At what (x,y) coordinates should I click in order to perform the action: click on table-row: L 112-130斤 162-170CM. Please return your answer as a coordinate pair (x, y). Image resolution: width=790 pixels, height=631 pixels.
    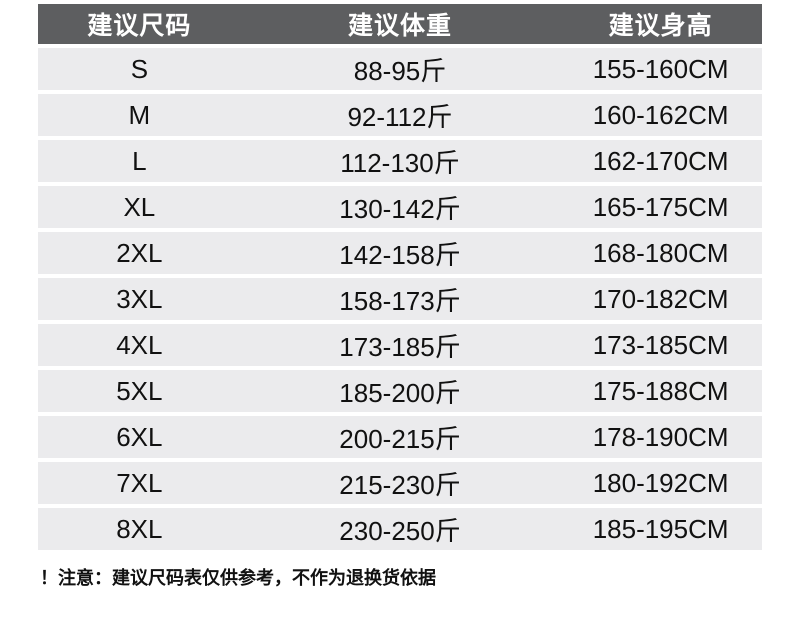
    Looking at the image, I should click on (400, 161).